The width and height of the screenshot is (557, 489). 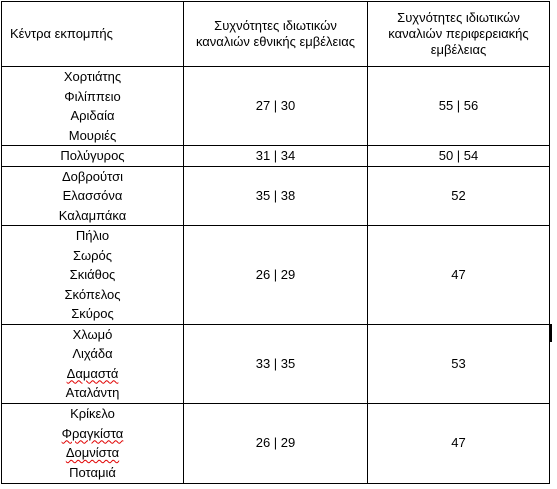 I want to click on station-name: Χλωμό, so click(x=92, y=334).